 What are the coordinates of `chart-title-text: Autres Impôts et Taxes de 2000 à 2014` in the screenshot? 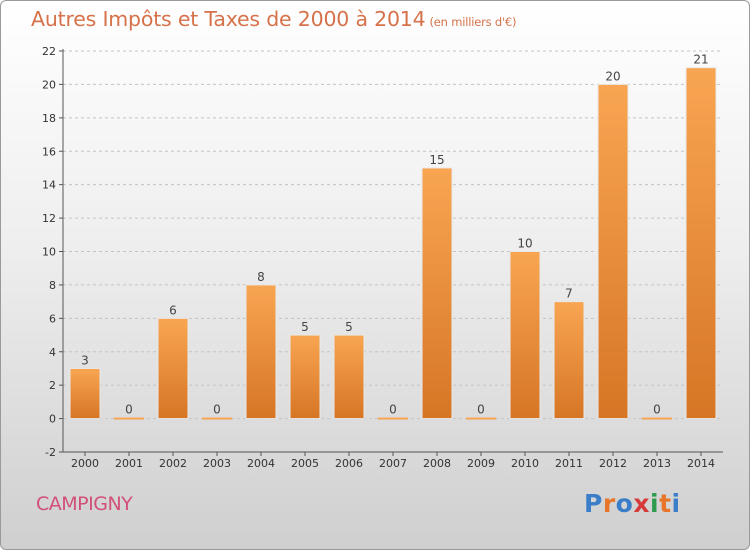 It's located at (228, 19).